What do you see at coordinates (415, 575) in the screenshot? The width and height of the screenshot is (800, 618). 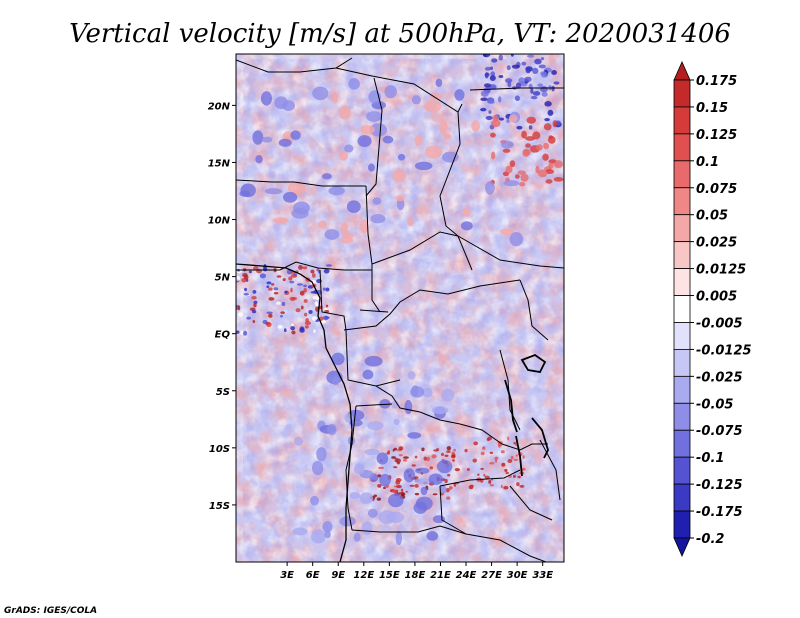 I see `x-tick-label: 18E` at bounding box center [415, 575].